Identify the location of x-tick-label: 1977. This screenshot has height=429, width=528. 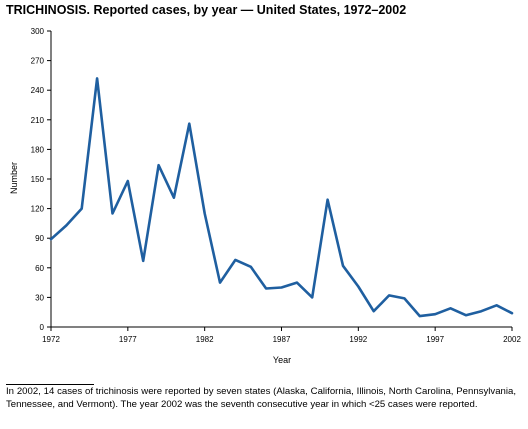
(128, 339).